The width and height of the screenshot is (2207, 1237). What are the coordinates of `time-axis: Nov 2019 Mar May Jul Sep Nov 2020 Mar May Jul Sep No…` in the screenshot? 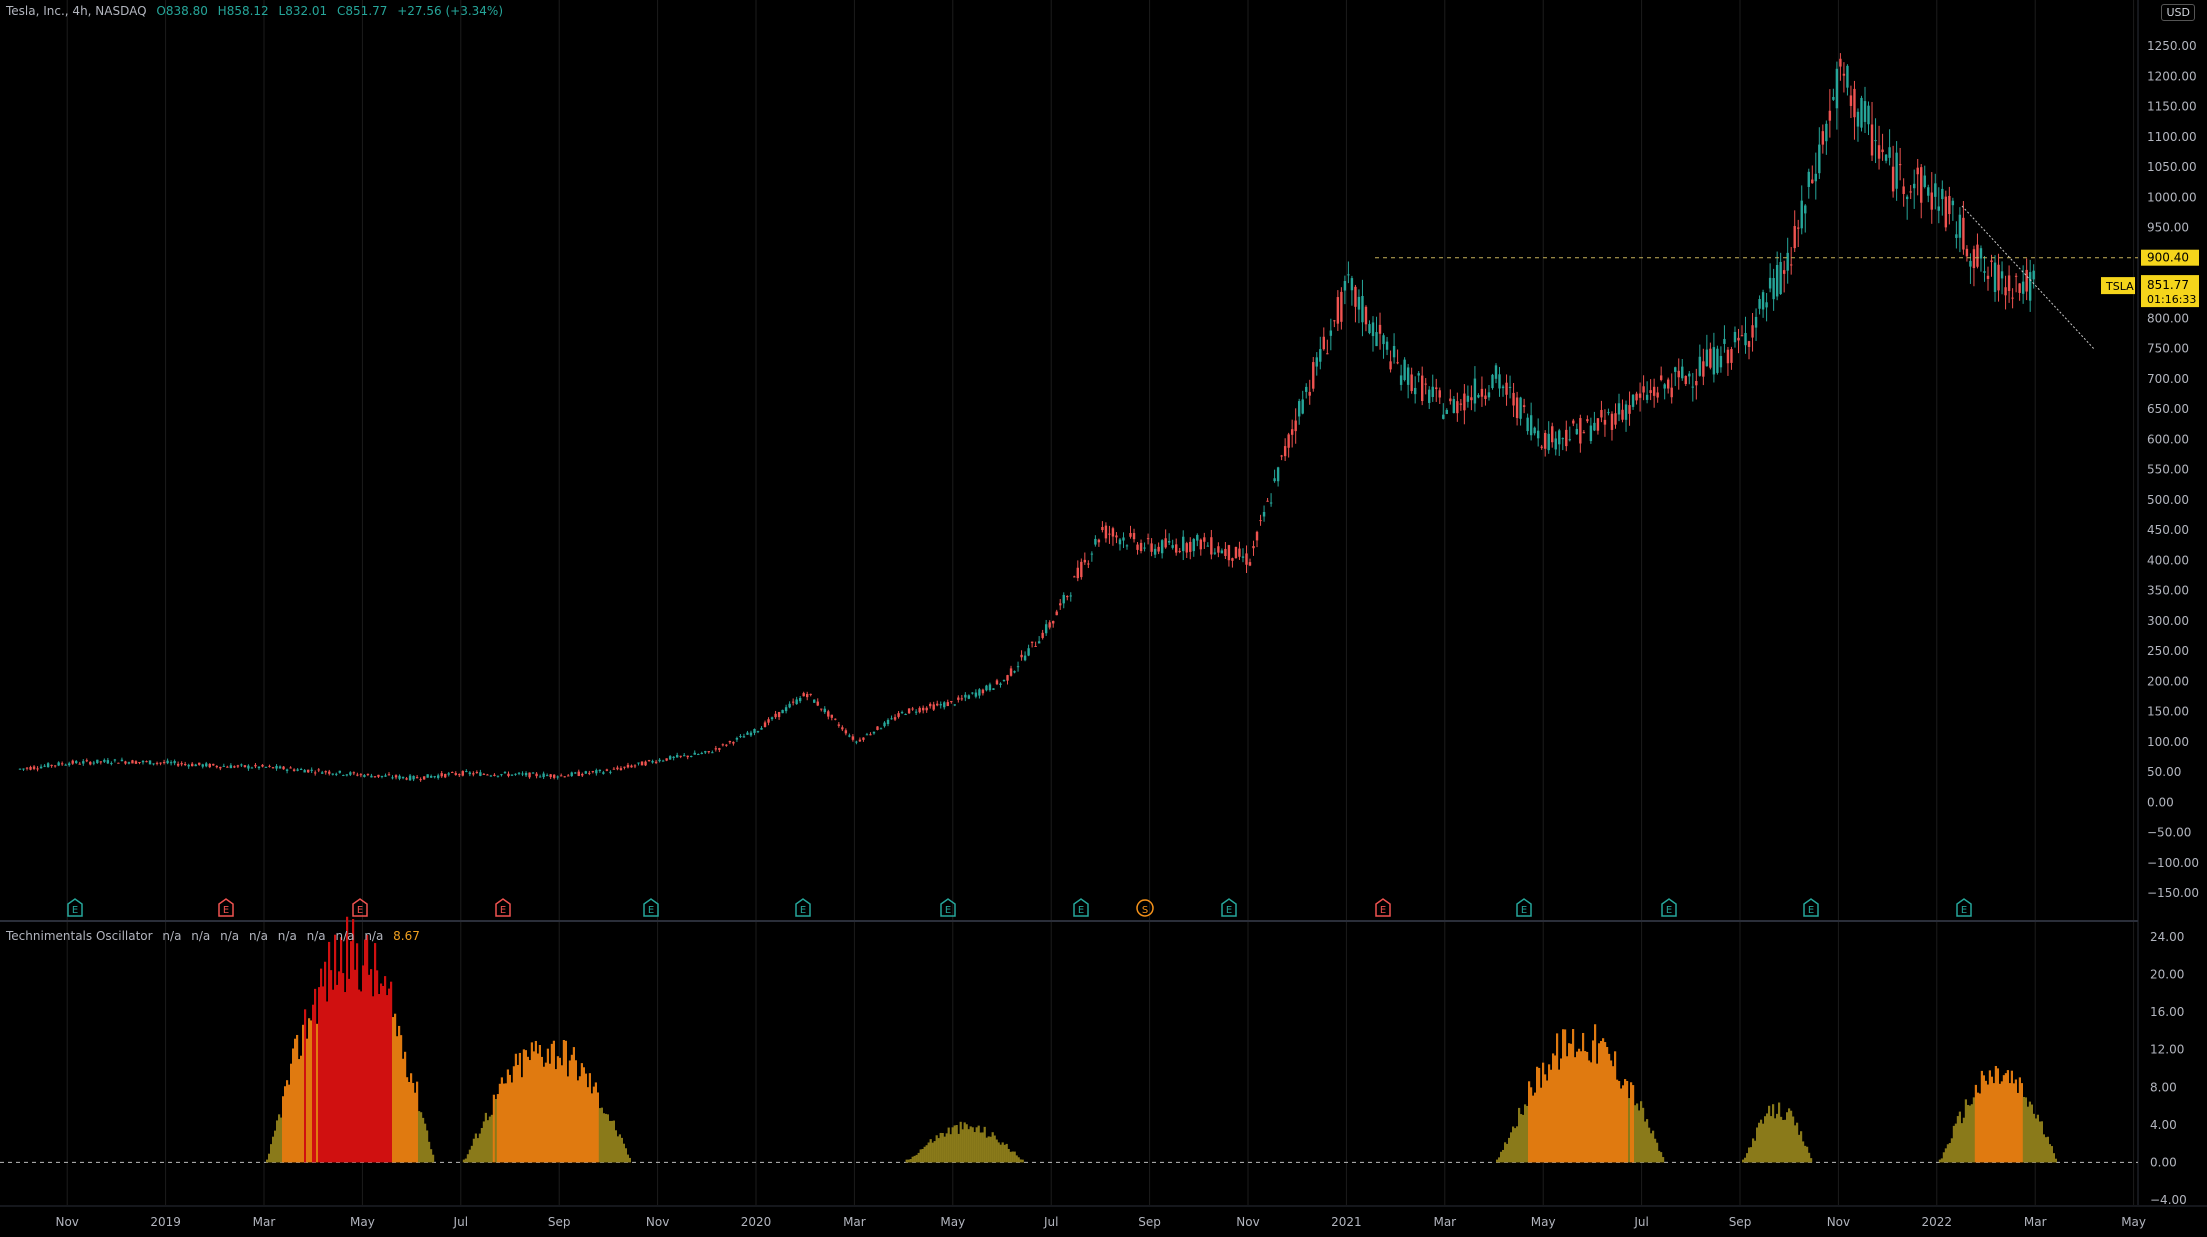 It's located at (1100, 1222).